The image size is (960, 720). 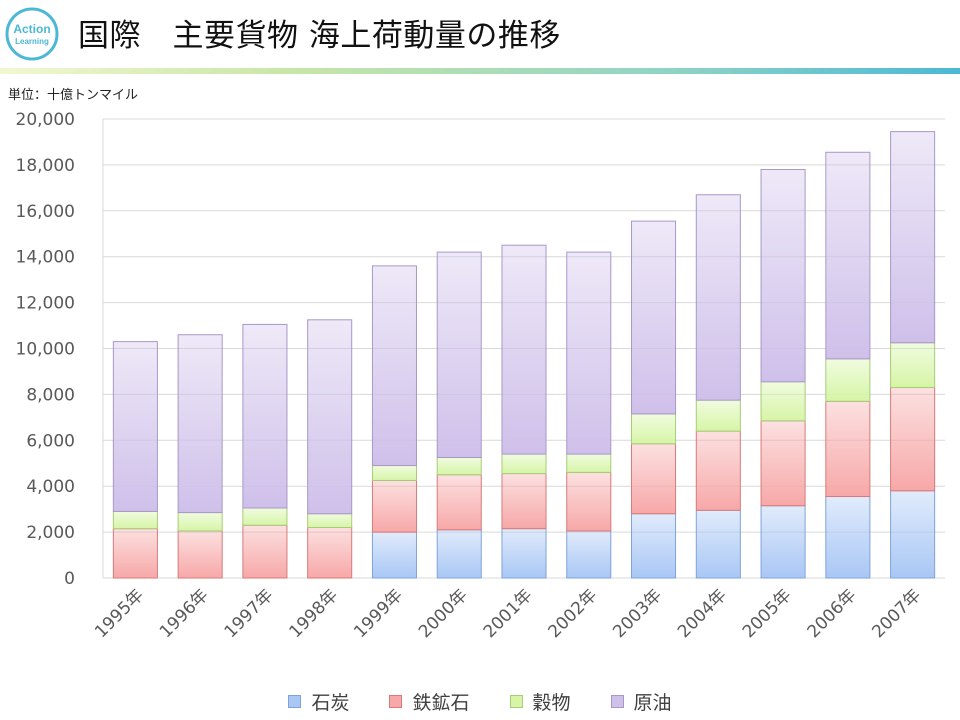 I want to click on logo-text-learning: Learning, so click(x=32, y=41).